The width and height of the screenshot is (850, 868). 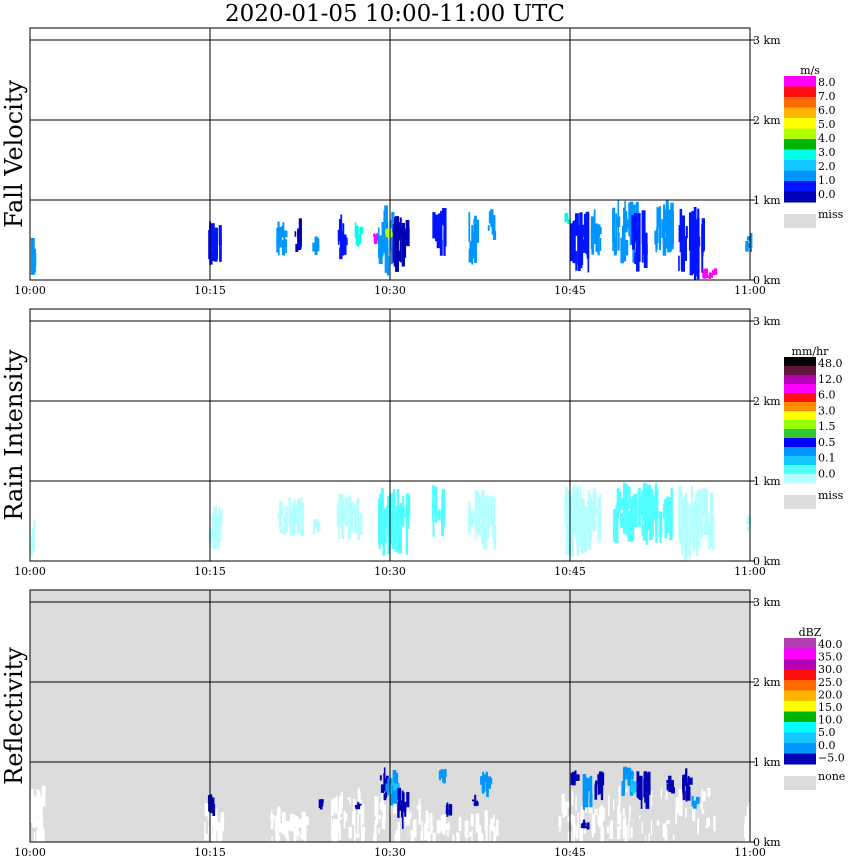 I want to click on x-tick-label: 10:15, so click(x=210, y=290).